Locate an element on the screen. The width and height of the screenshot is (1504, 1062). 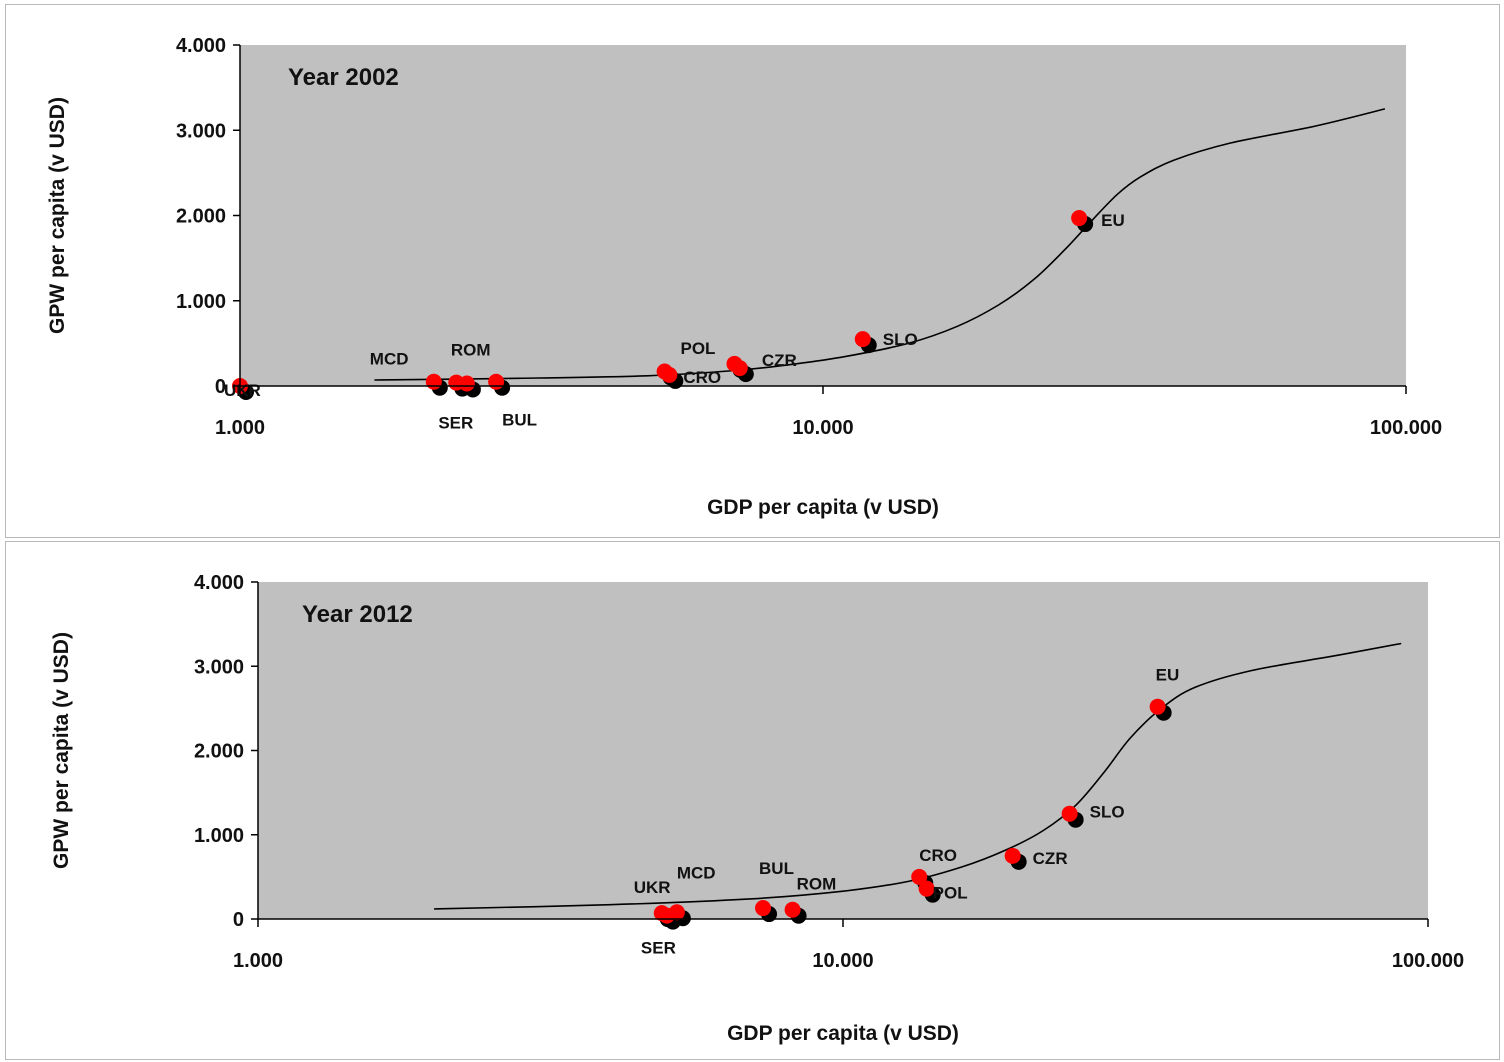
chart-title: Year 2012 is located at coordinates (357, 614).